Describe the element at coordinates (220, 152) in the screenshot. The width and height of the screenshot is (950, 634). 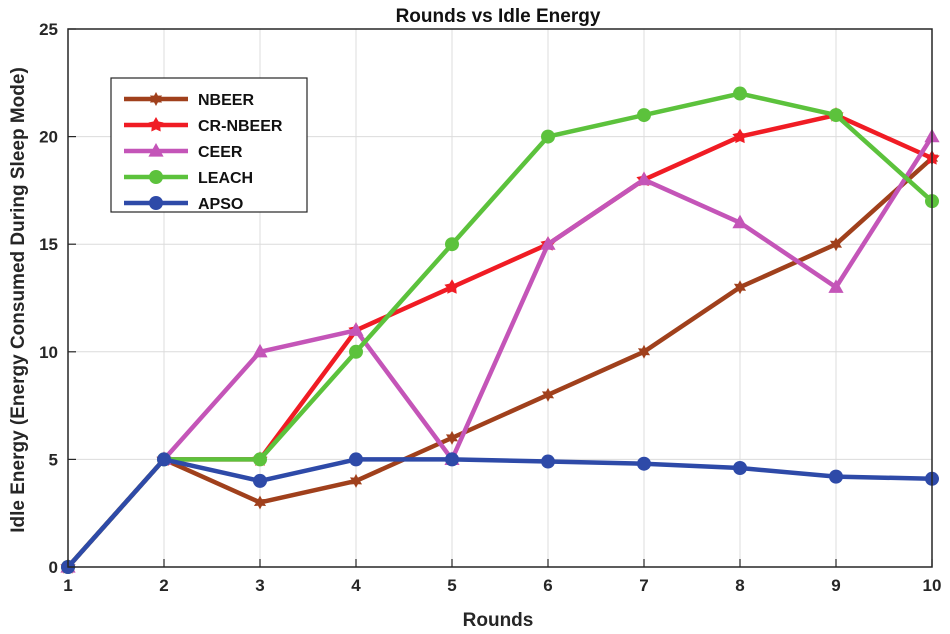
I see `legend-label: CEER` at that location.